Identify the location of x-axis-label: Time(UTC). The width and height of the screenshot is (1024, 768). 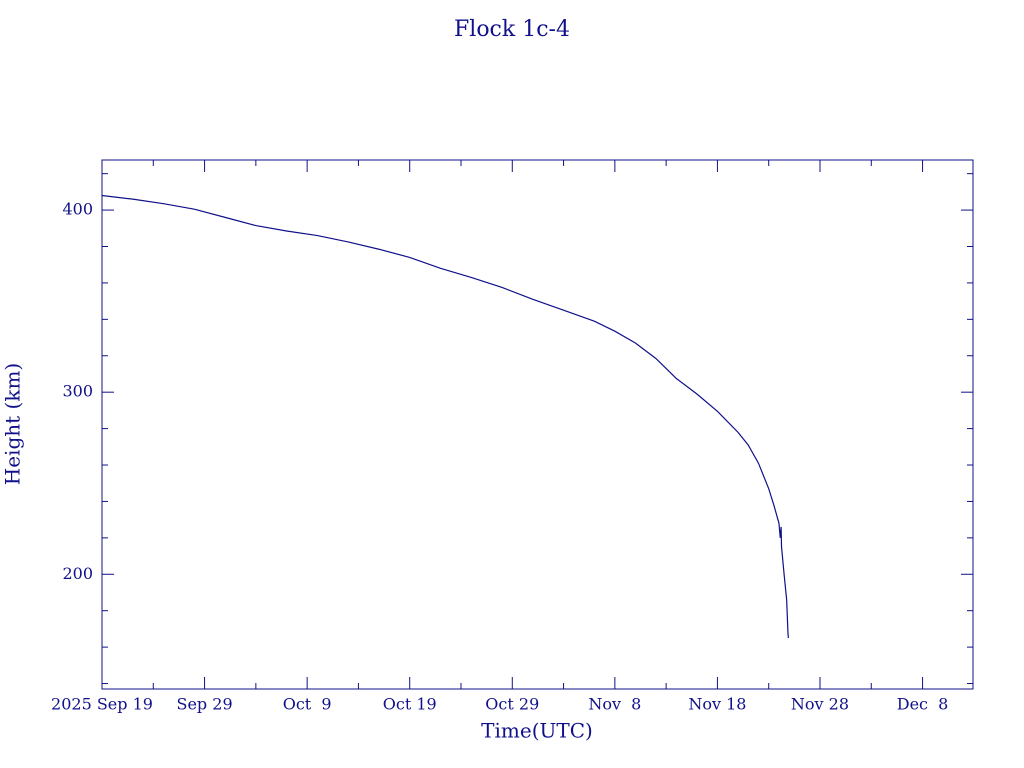
(537, 731).